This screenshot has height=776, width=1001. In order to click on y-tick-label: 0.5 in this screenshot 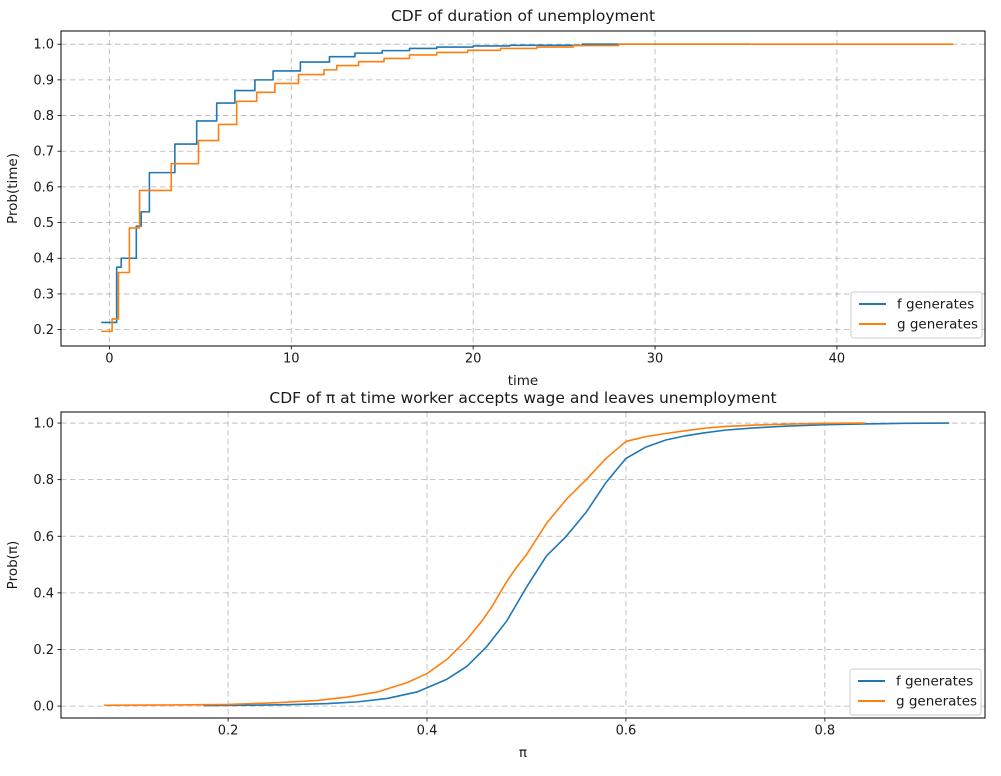, I will do `click(43, 223)`.